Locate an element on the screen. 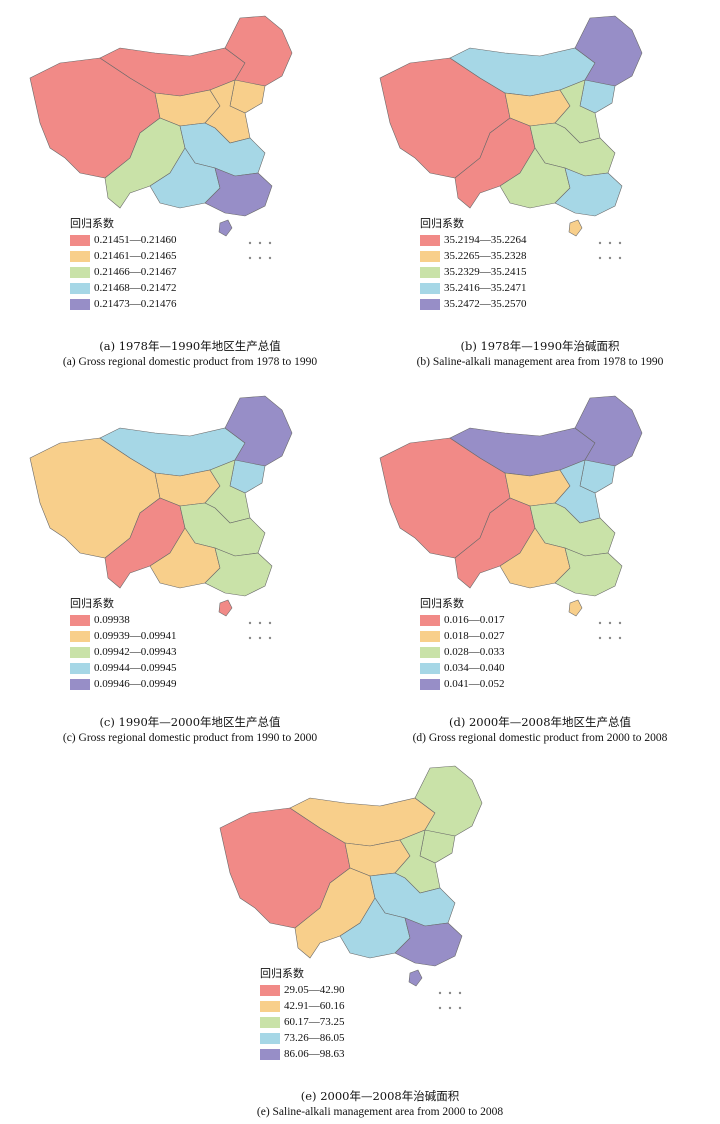 The width and height of the screenshot is (720, 1124). map-a is located at coordinates (161, 137).